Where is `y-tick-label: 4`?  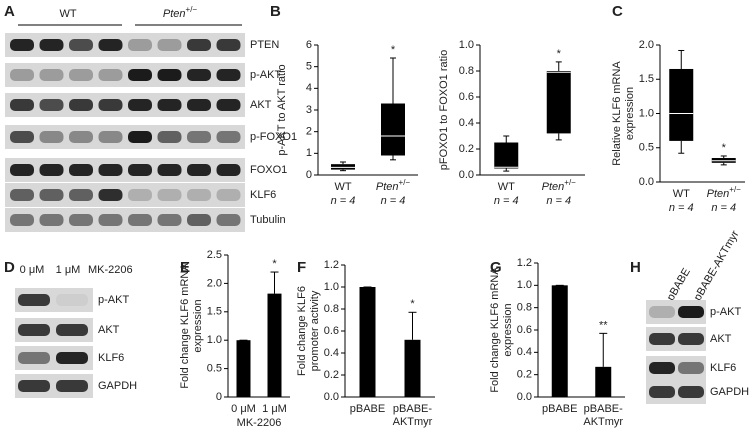 y-tick-label: 4 is located at coordinates (309, 88).